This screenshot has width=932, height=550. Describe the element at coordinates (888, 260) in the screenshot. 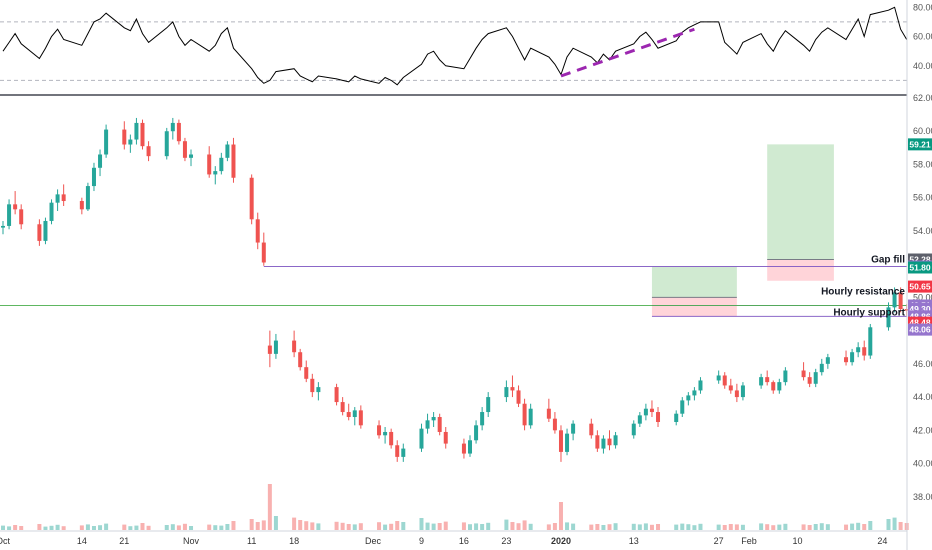

I see `level-annotation: Gap fill` at that location.